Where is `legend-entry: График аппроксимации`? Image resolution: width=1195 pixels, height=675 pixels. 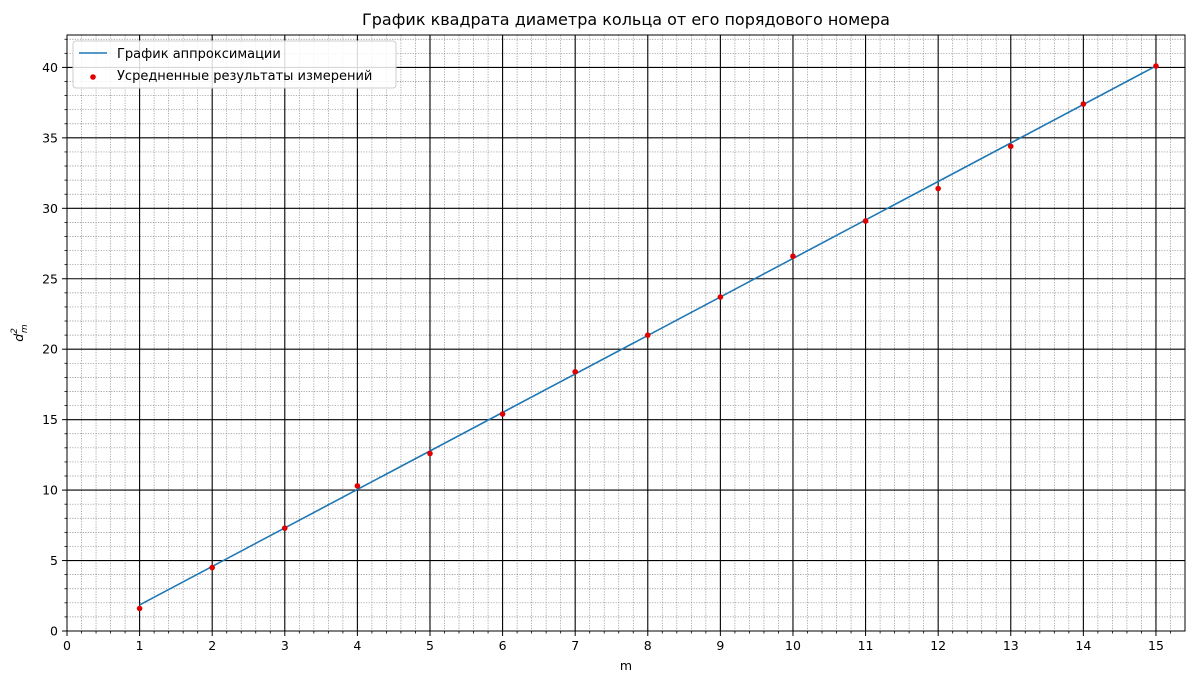
legend-entry: График аппроксимации is located at coordinates (199, 54).